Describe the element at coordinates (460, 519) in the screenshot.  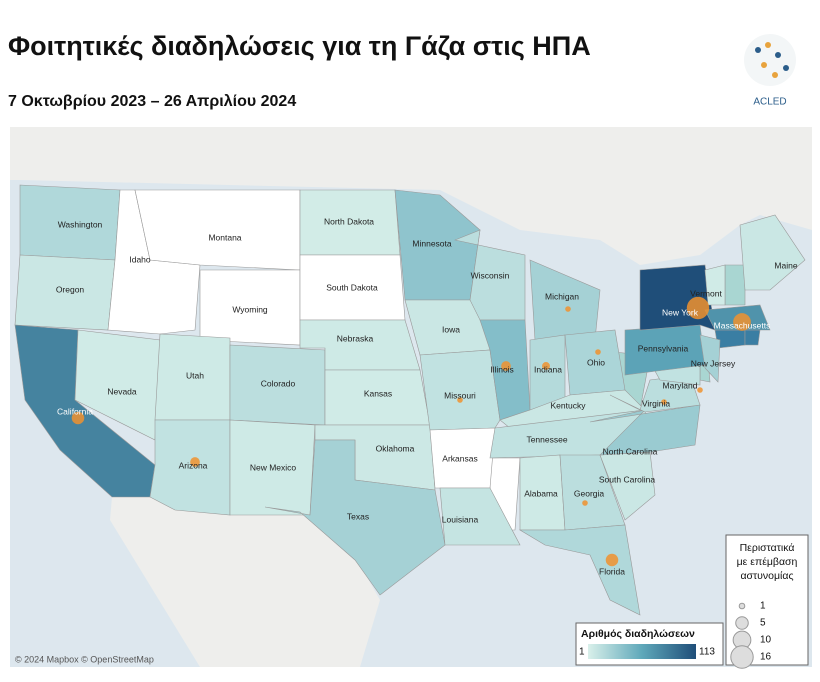
I see `state-label: Louisiana` at that location.